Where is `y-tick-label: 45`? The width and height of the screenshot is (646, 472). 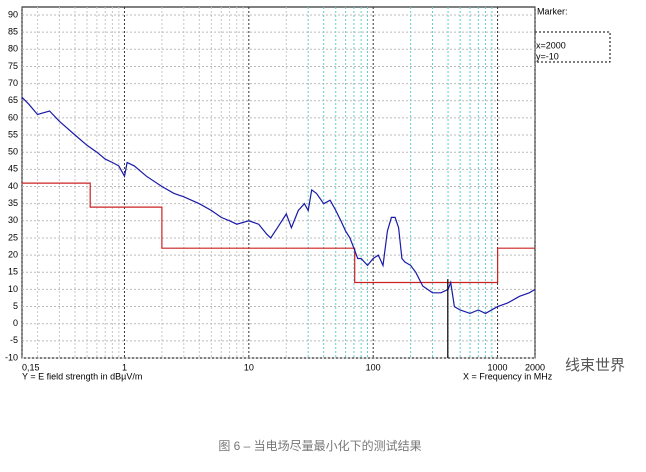
y-tick-label: 45 is located at coordinates (13, 169).